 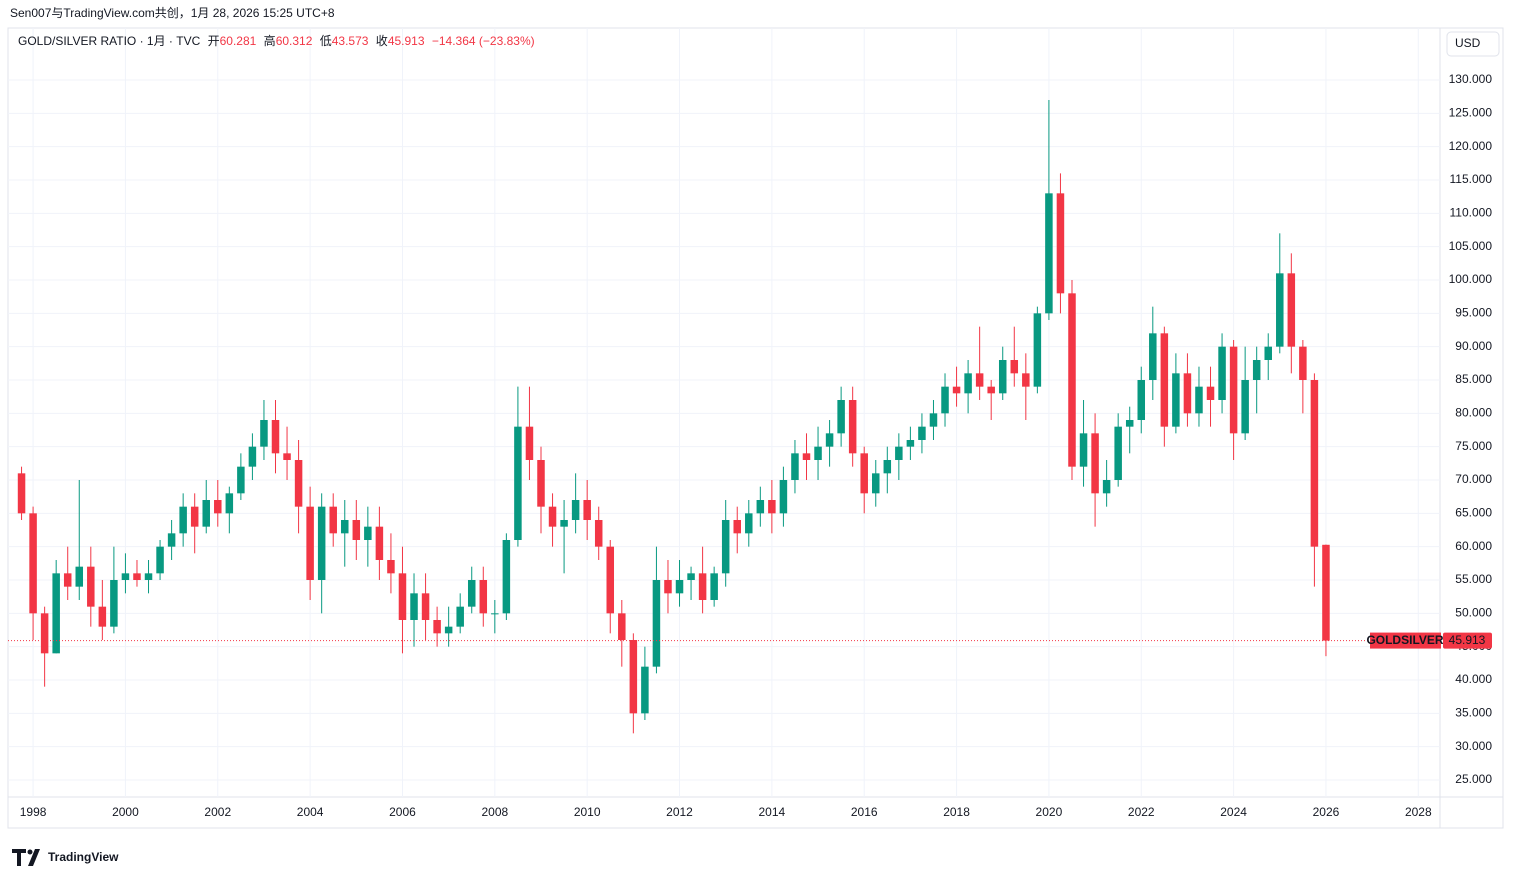 I want to click on y-tick-label: 120.000, so click(x=1471, y=146).